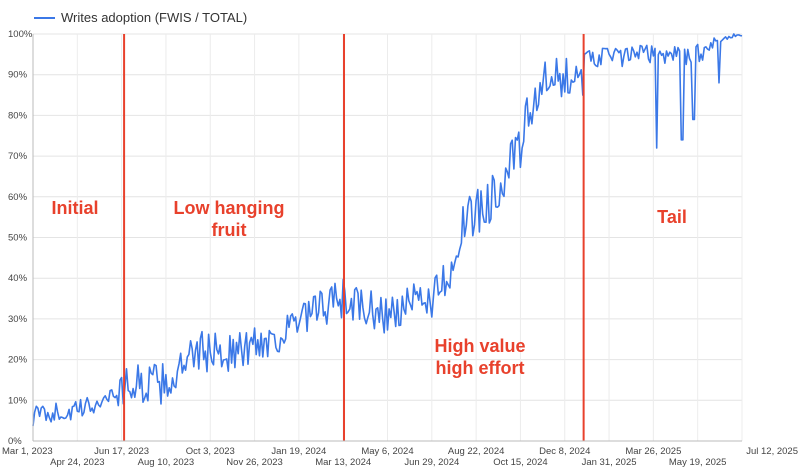 The width and height of the screenshot is (800, 475). Describe the element at coordinates (18, 319) in the screenshot. I see `y-tick-label: 30%` at that location.